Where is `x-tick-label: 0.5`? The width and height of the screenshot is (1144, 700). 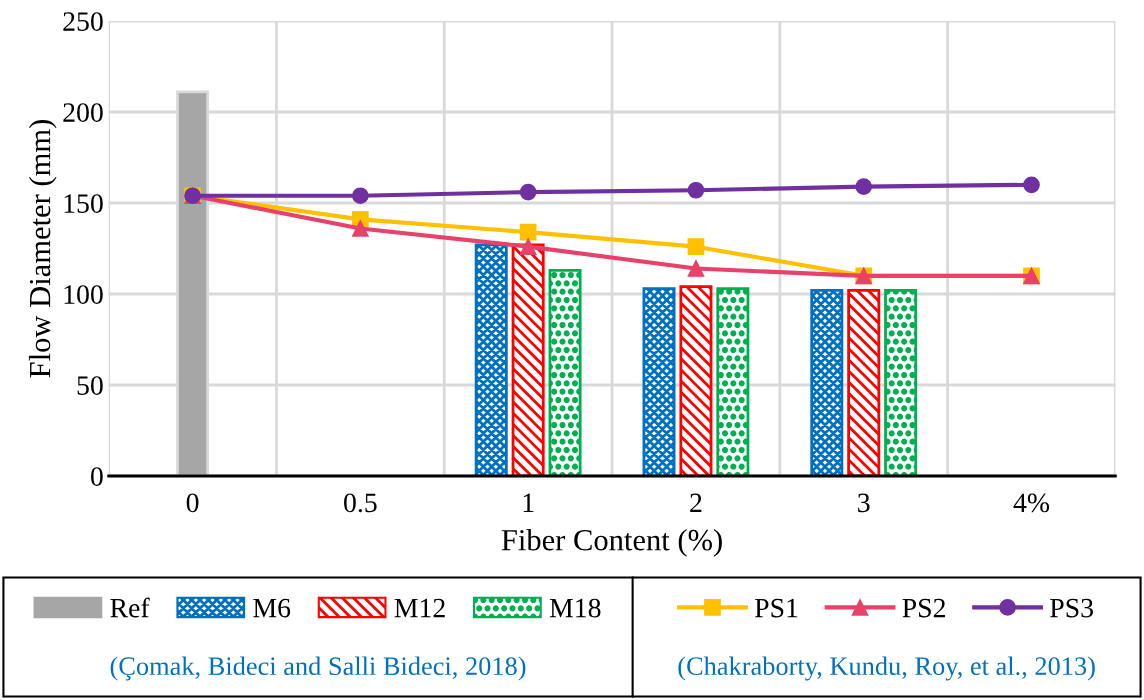 x-tick-label: 0.5 is located at coordinates (360, 503).